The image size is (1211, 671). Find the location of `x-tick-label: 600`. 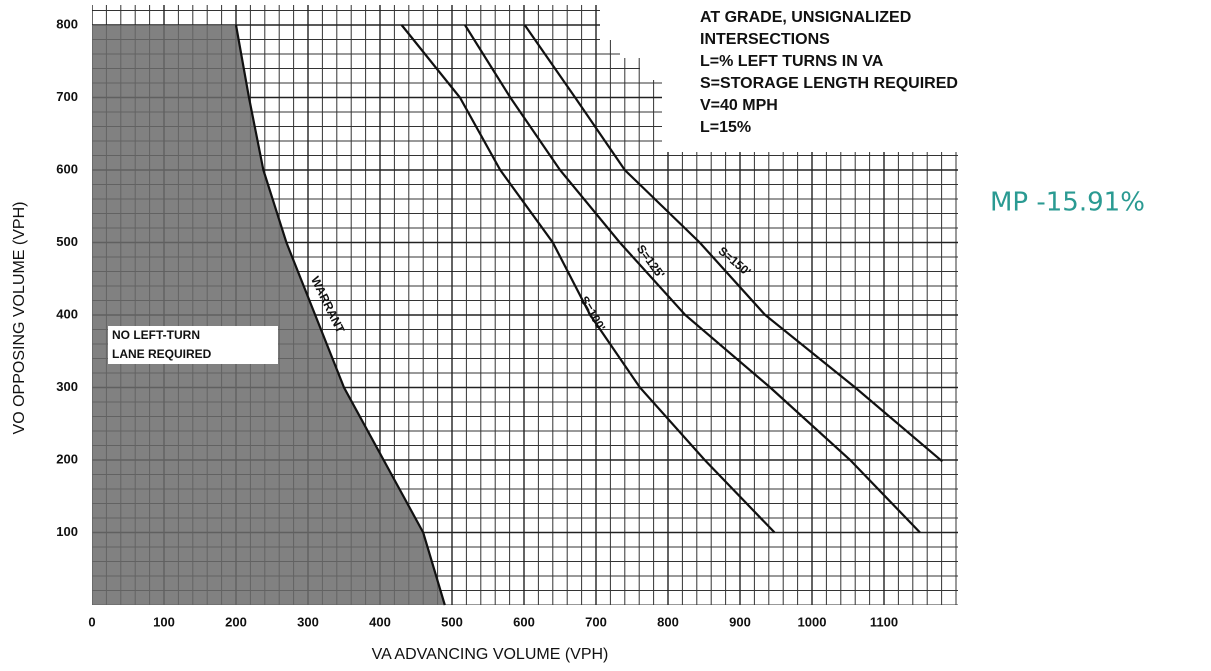

x-tick-label: 600 is located at coordinates (524, 621).